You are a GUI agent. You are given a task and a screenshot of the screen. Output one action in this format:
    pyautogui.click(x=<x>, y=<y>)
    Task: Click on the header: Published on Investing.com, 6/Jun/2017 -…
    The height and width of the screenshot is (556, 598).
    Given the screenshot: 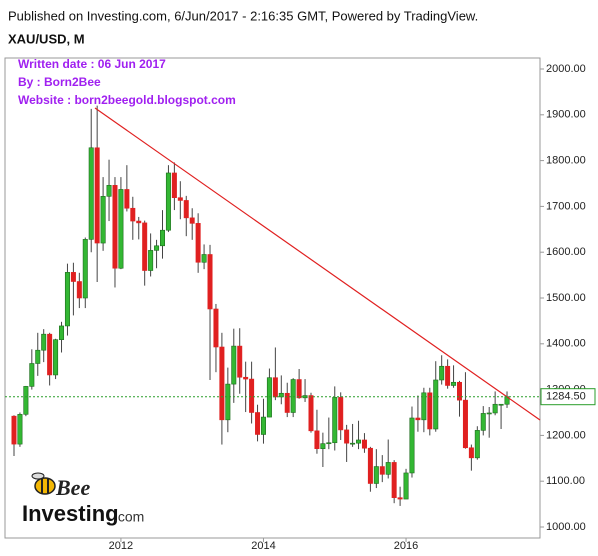 What is the action you would take?
    pyautogui.click(x=243, y=15)
    